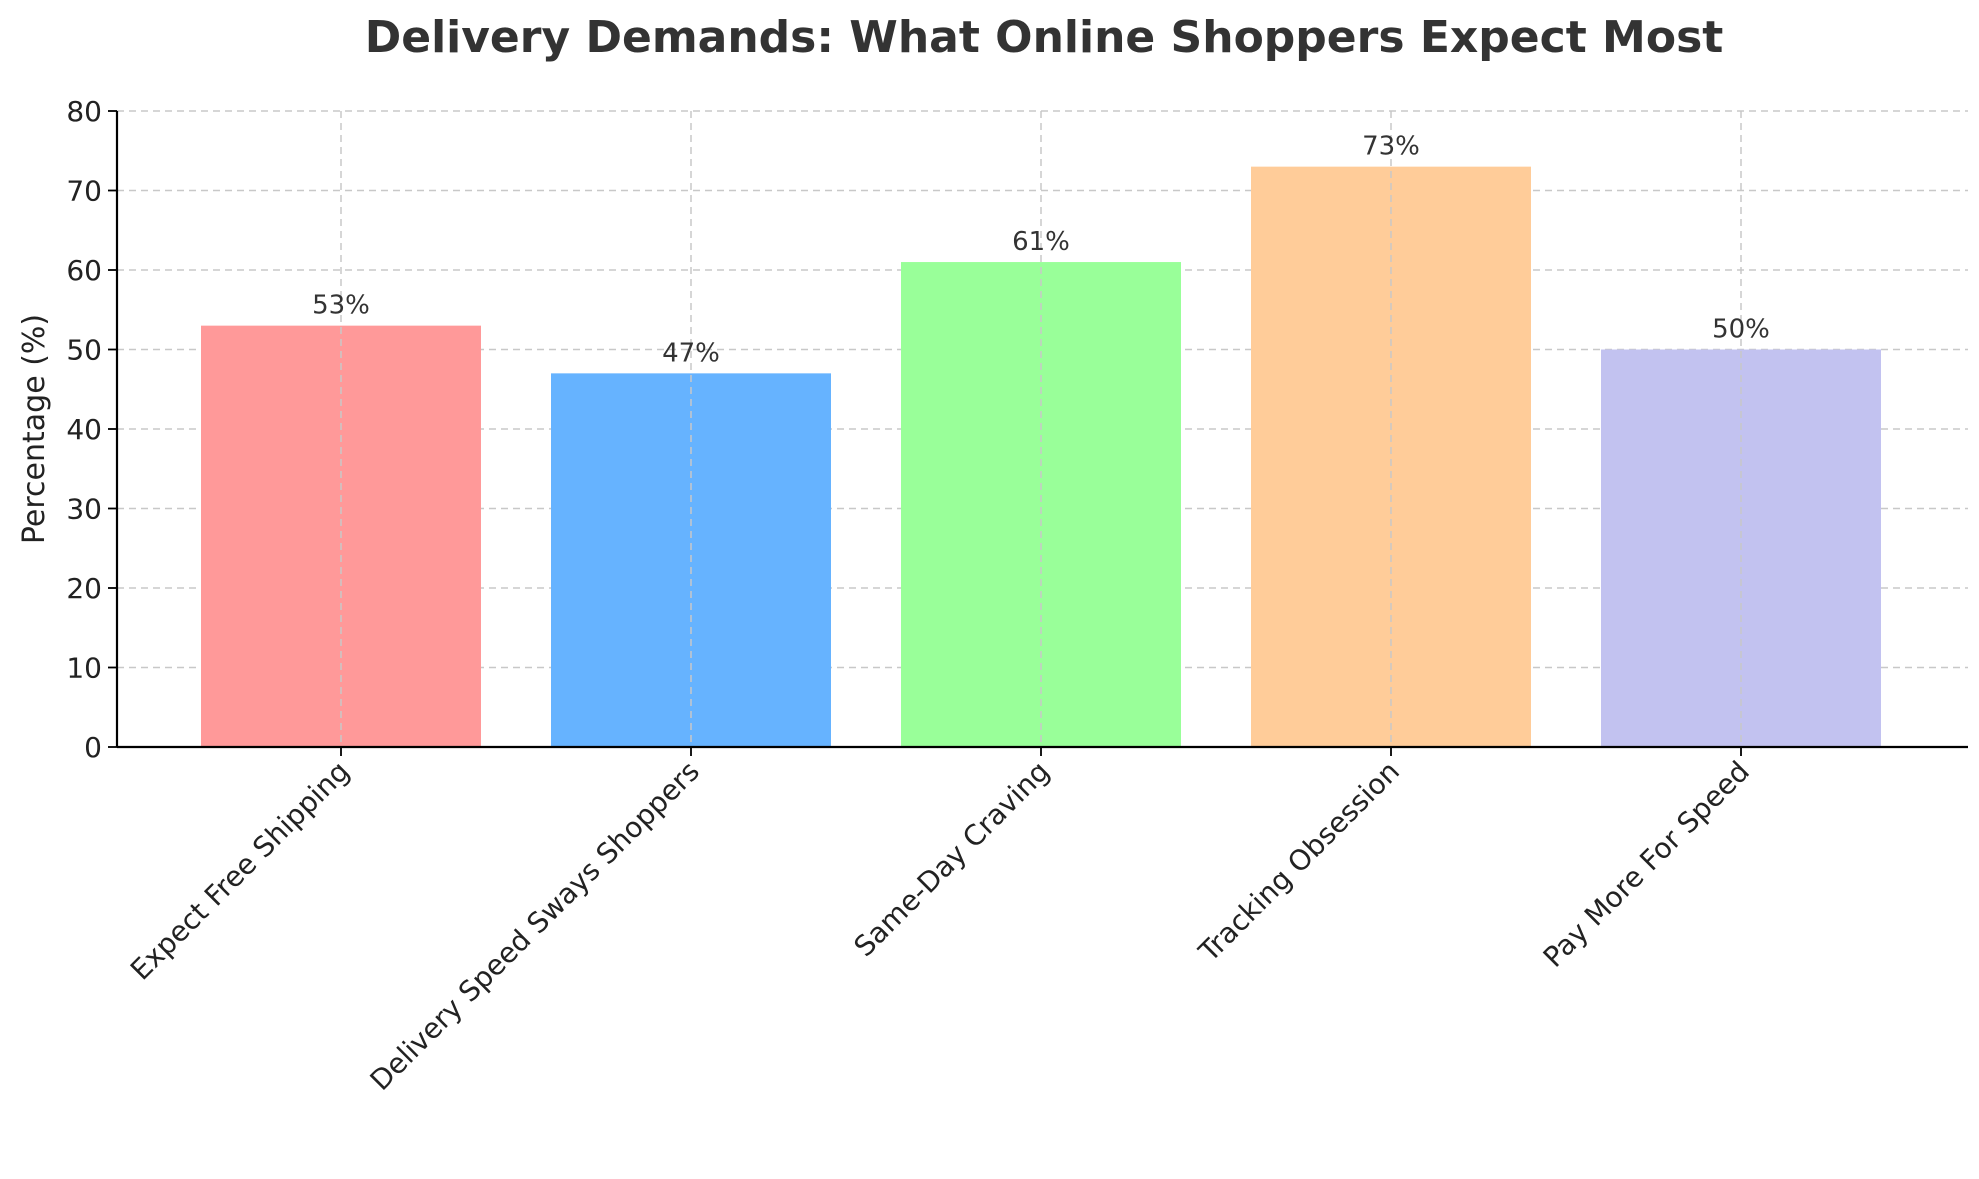 The width and height of the screenshot is (1979, 1179). I want to click on y-axis-title: Percentage (%), so click(34, 429).